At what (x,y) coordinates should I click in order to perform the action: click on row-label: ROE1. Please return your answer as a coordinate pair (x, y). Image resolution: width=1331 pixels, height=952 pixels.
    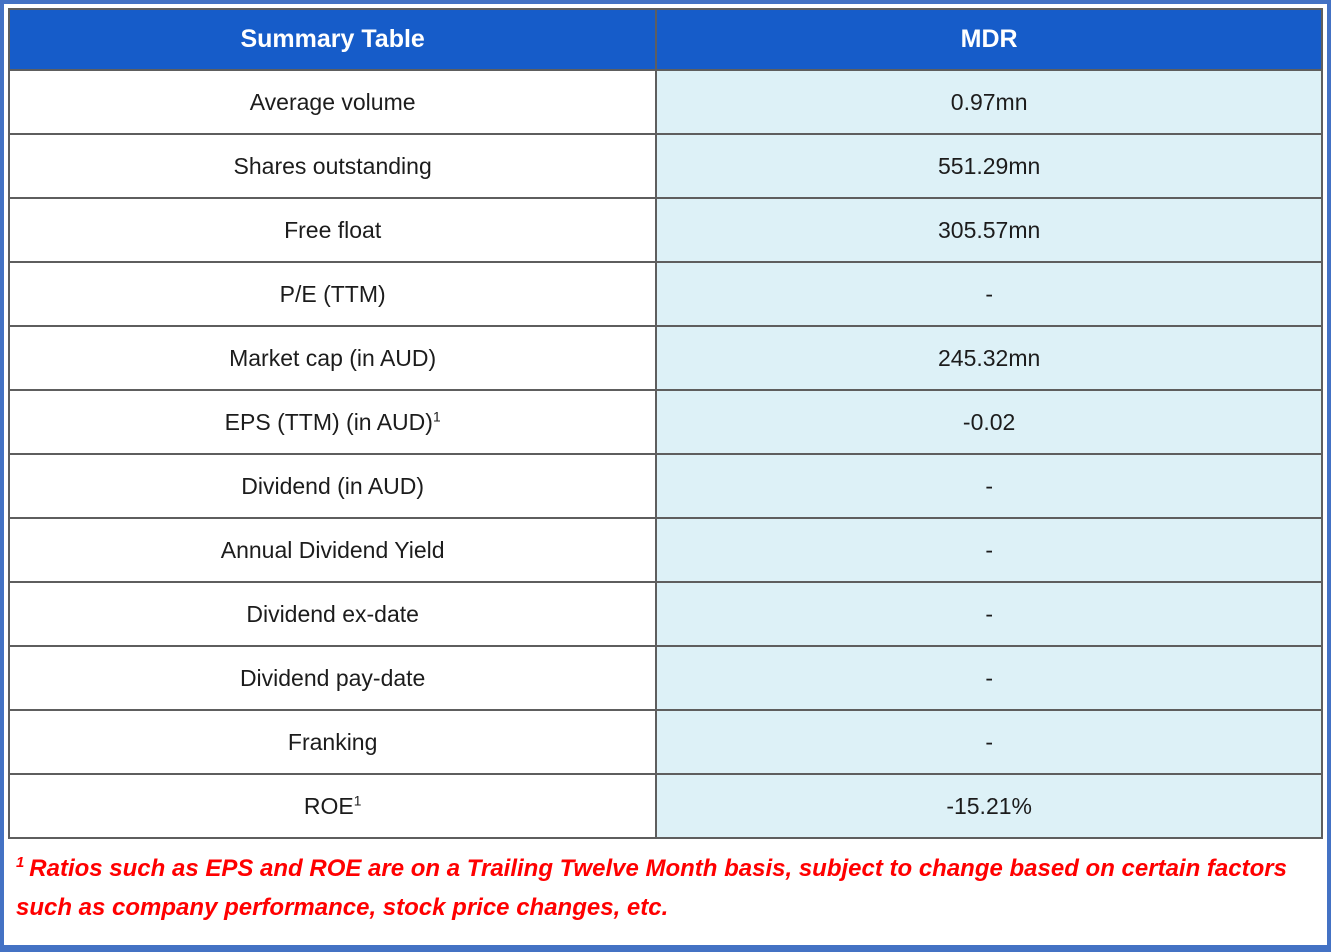
    Looking at the image, I should click on (332, 806).